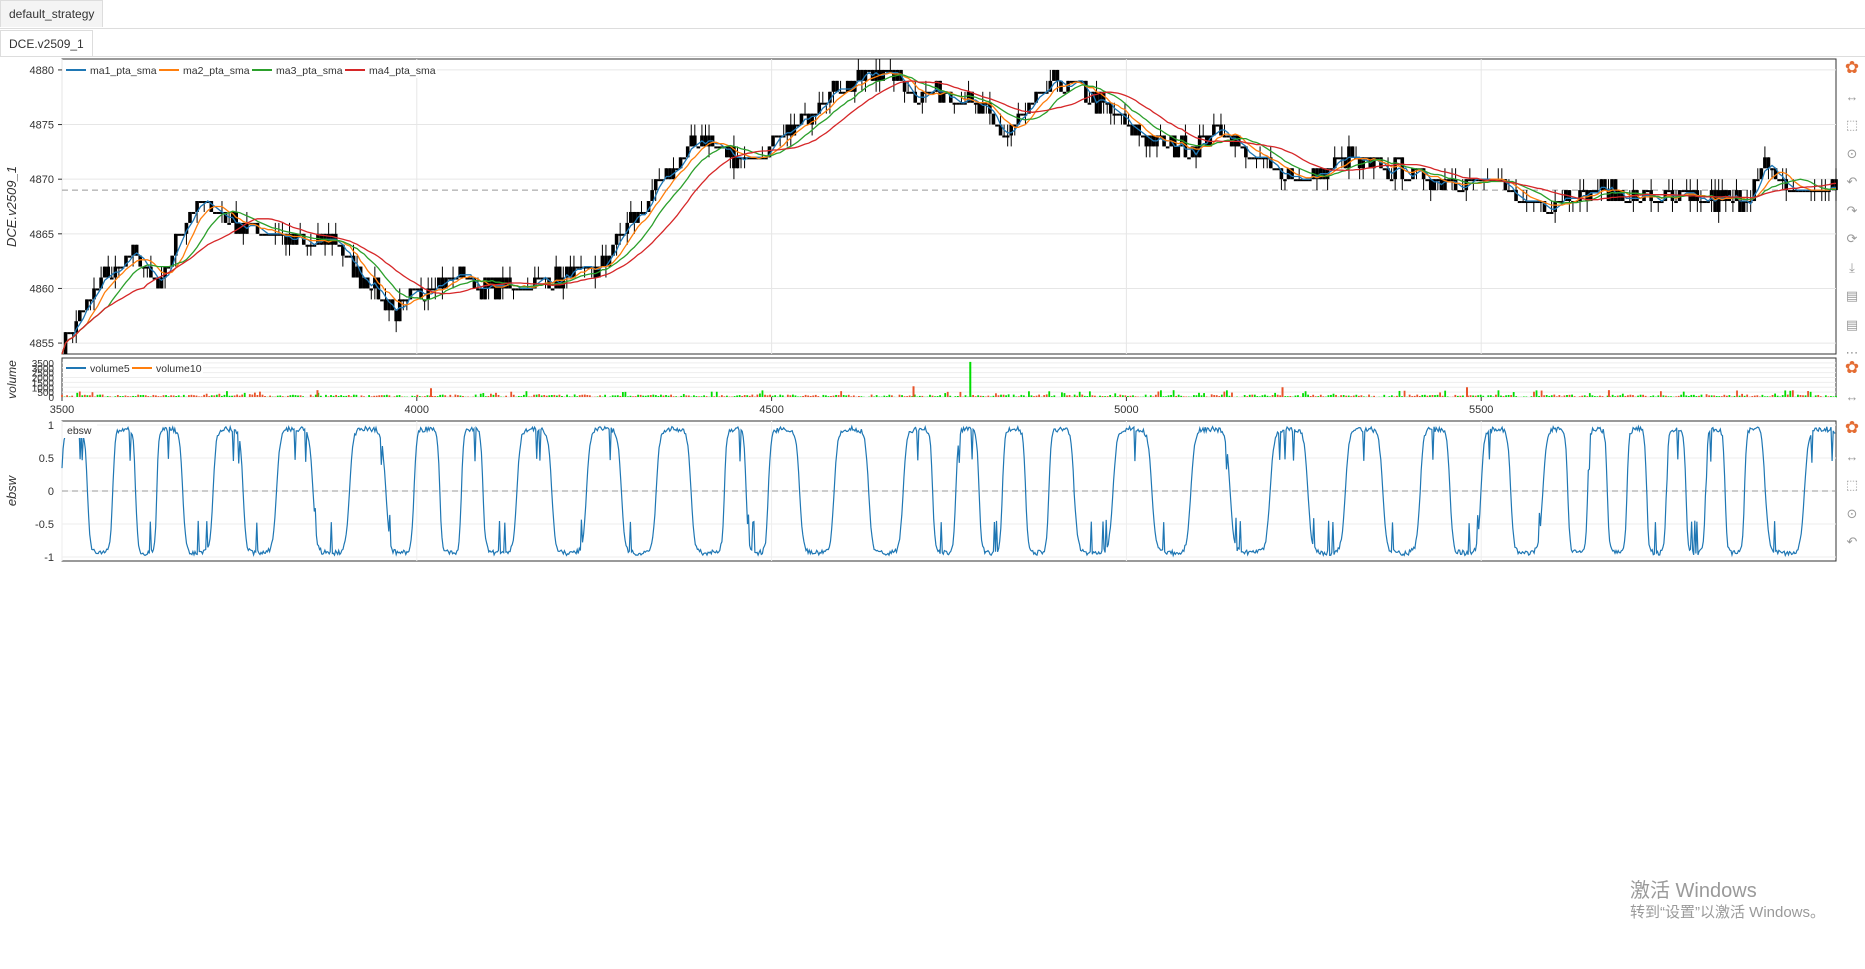 This screenshot has height=969, width=1865. What do you see at coordinates (52, 13) in the screenshot?
I see `tab-default-strategy: default_strategy` at bounding box center [52, 13].